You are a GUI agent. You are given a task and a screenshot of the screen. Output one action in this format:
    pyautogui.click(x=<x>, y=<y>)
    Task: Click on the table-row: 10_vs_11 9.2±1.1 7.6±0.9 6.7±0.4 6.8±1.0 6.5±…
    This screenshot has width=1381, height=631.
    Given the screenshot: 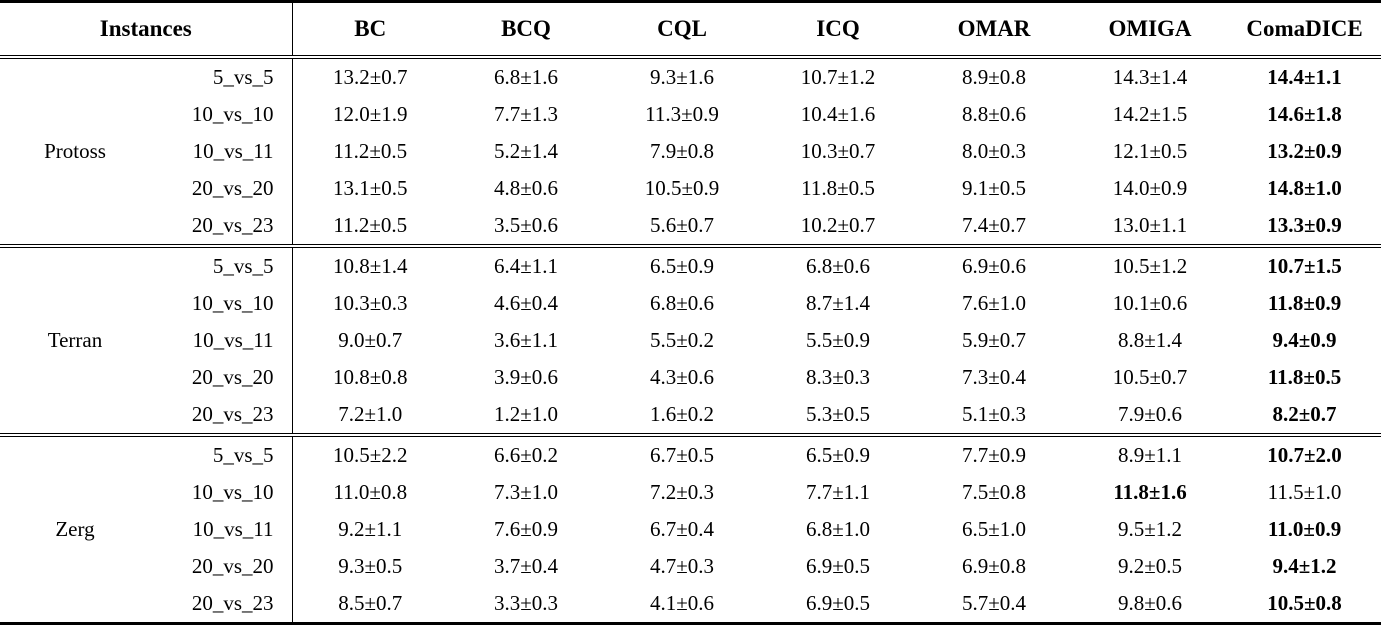 What is the action you would take?
    pyautogui.click(x=690, y=529)
    